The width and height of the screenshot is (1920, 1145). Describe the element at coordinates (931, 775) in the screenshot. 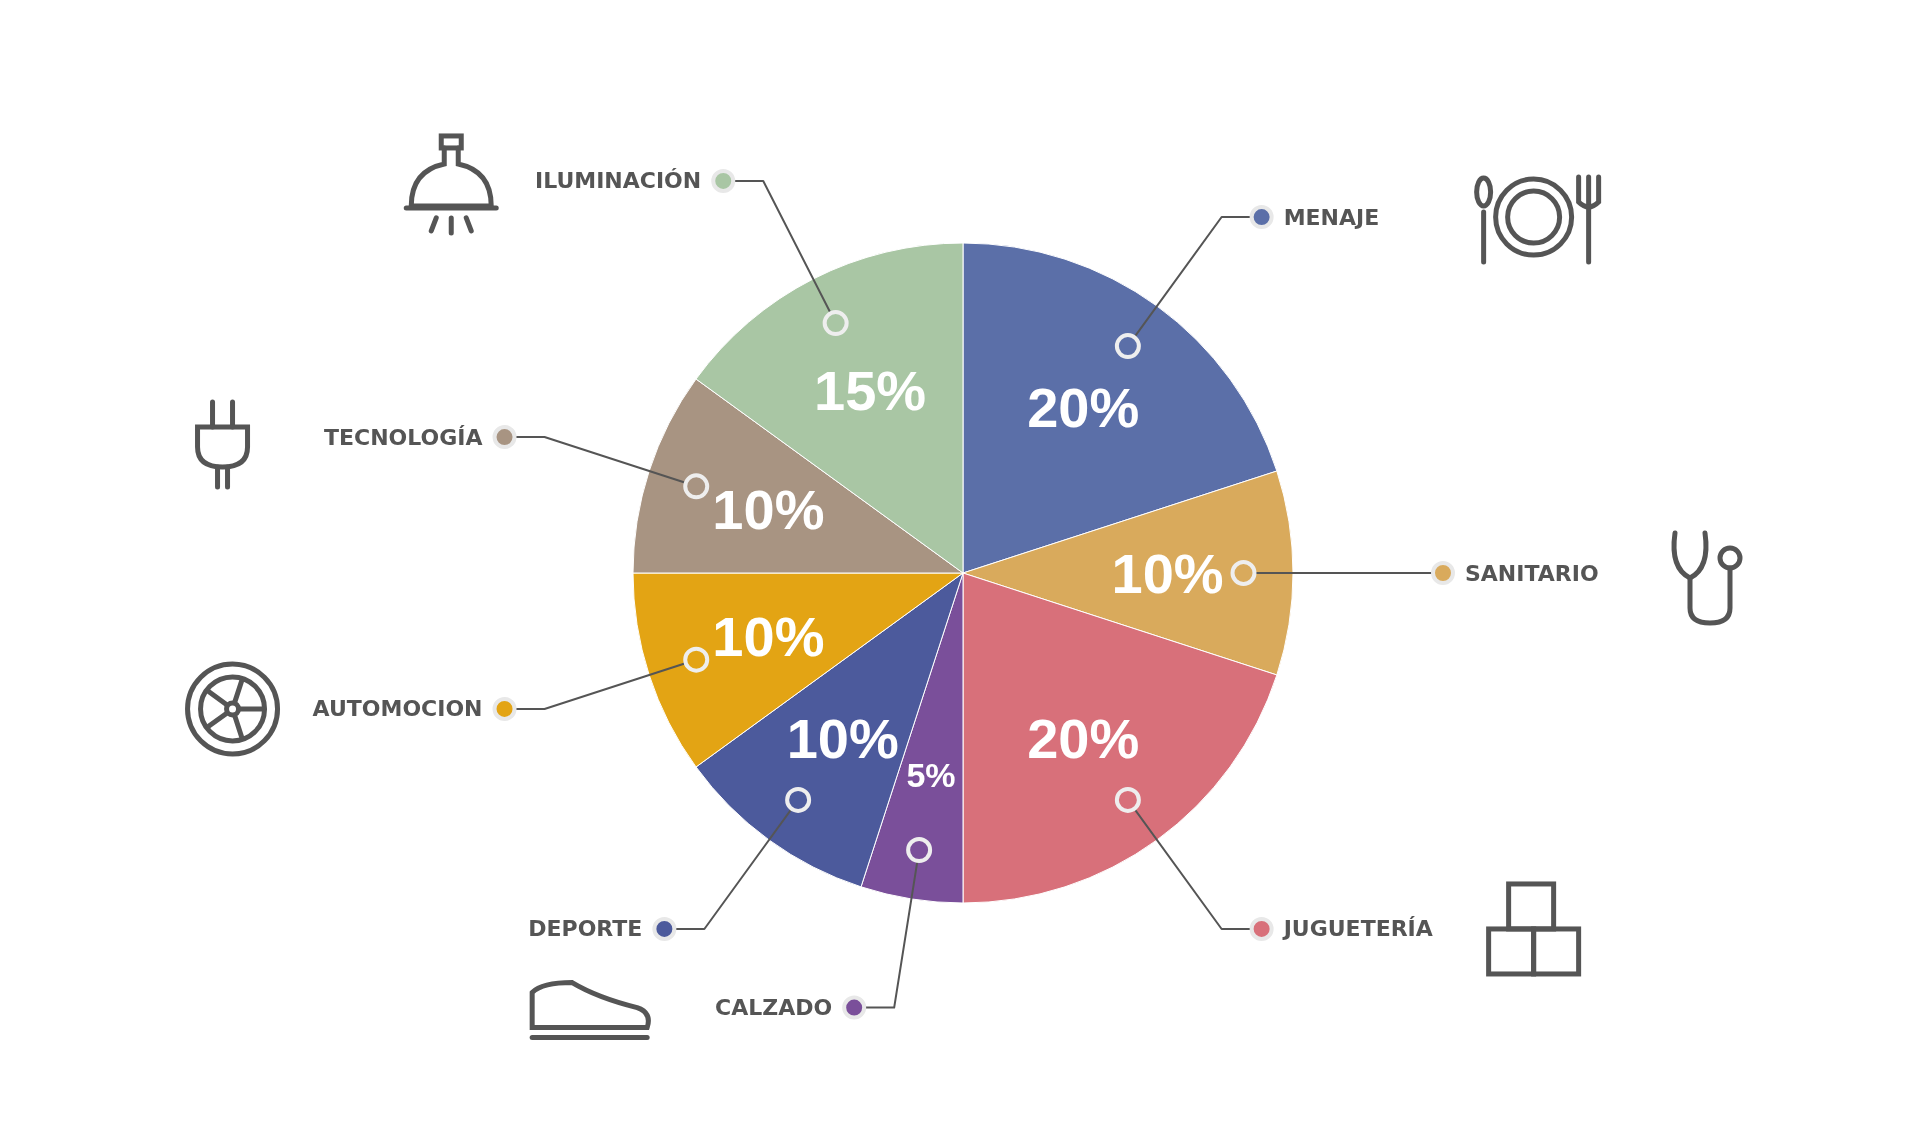

I see `data-label: 5%` at that location.